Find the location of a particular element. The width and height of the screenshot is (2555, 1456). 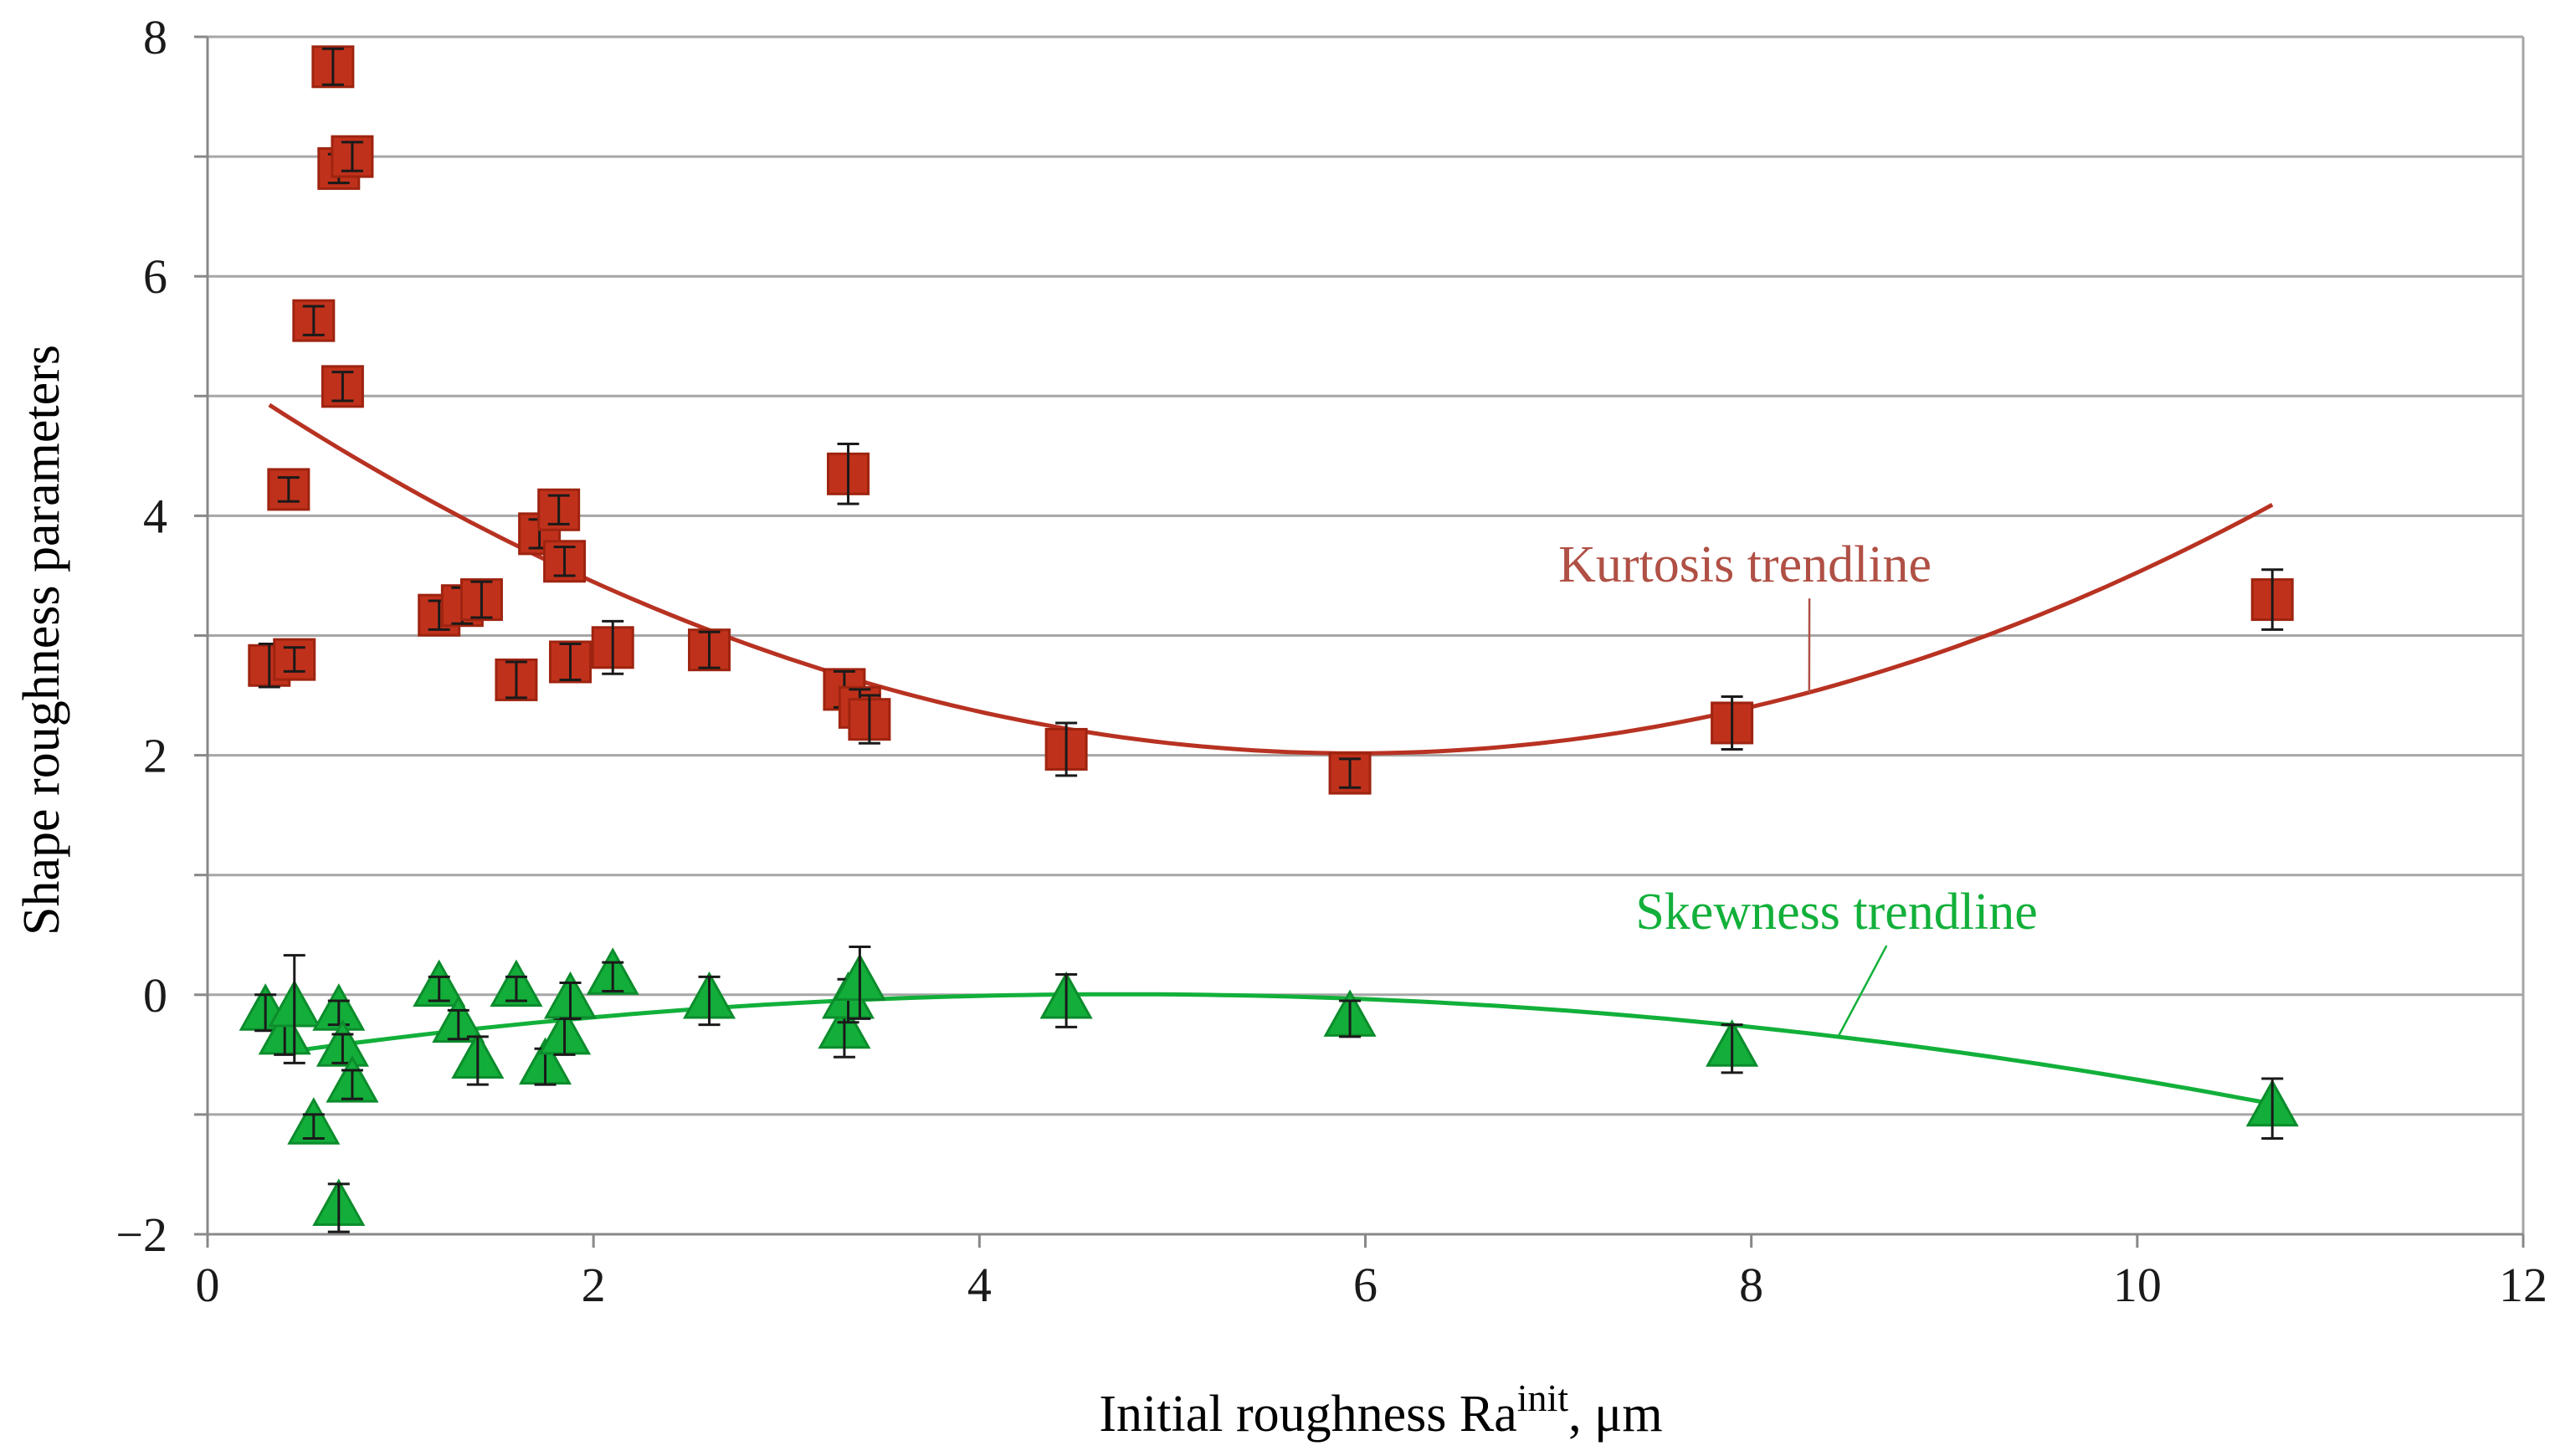

x-axis-title: Initial roughness Rainit, μm is located at coordinates (1380, 1410).